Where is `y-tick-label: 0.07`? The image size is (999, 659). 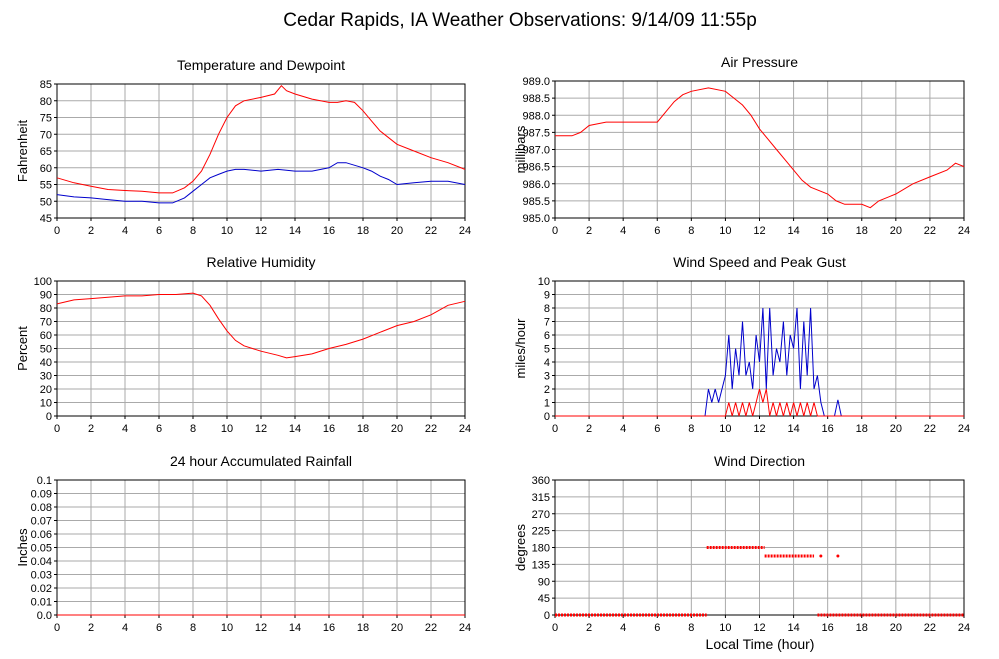 y-tick-label: 0.07 is located at coordinates (41, 522).